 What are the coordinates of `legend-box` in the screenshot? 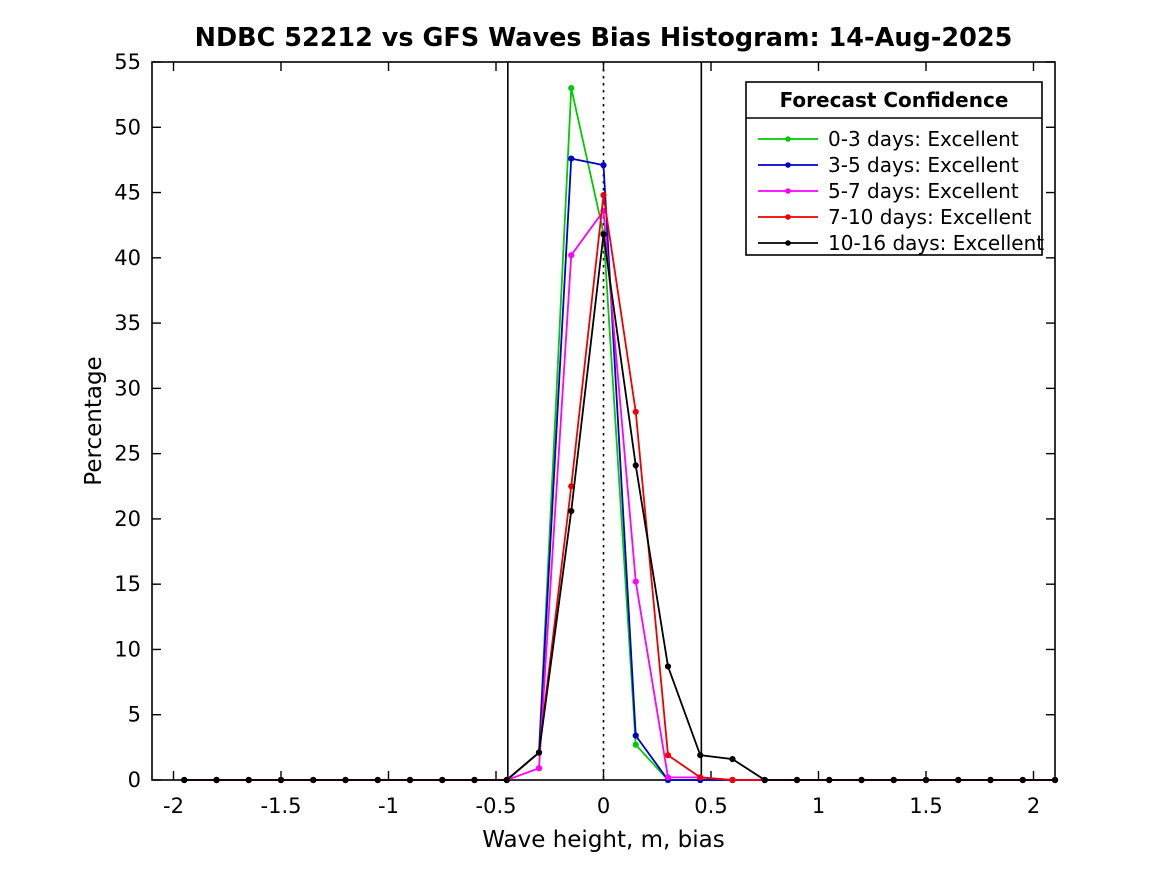 It's located at (894, 168).